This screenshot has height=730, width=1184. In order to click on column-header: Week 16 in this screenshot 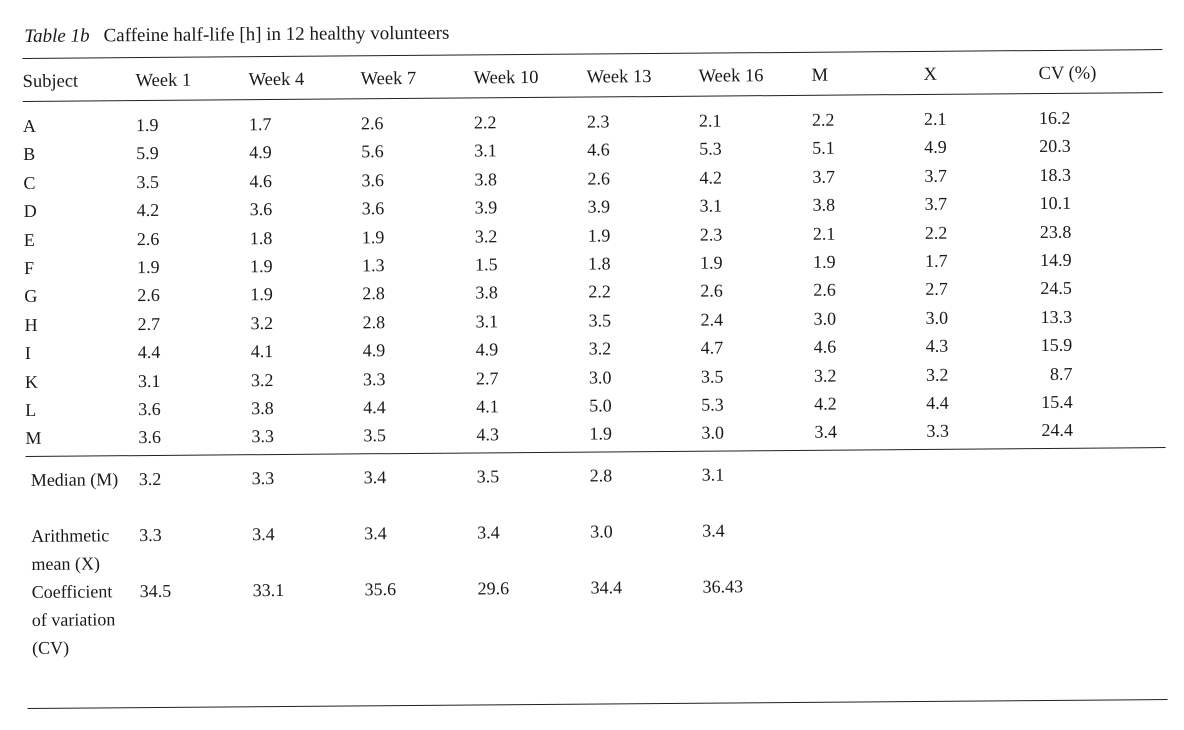, I will do `click(731, 76)`.